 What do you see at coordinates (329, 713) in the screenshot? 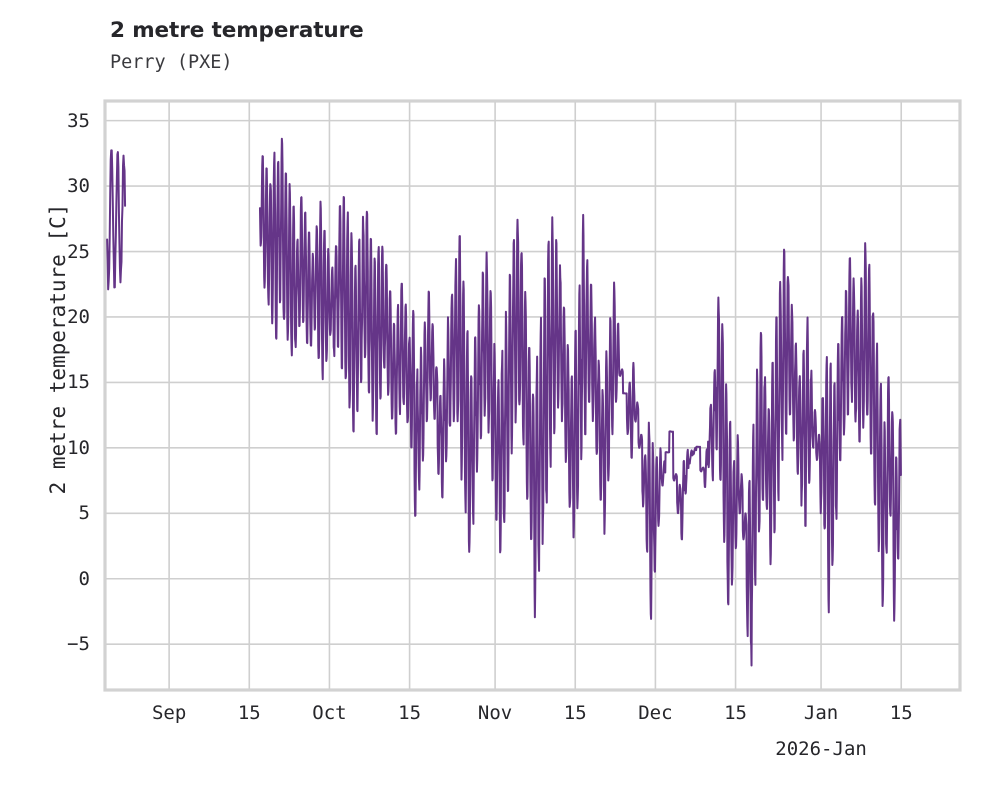
I see `x-tick-label: Oct` at bounding box center [329, 713].